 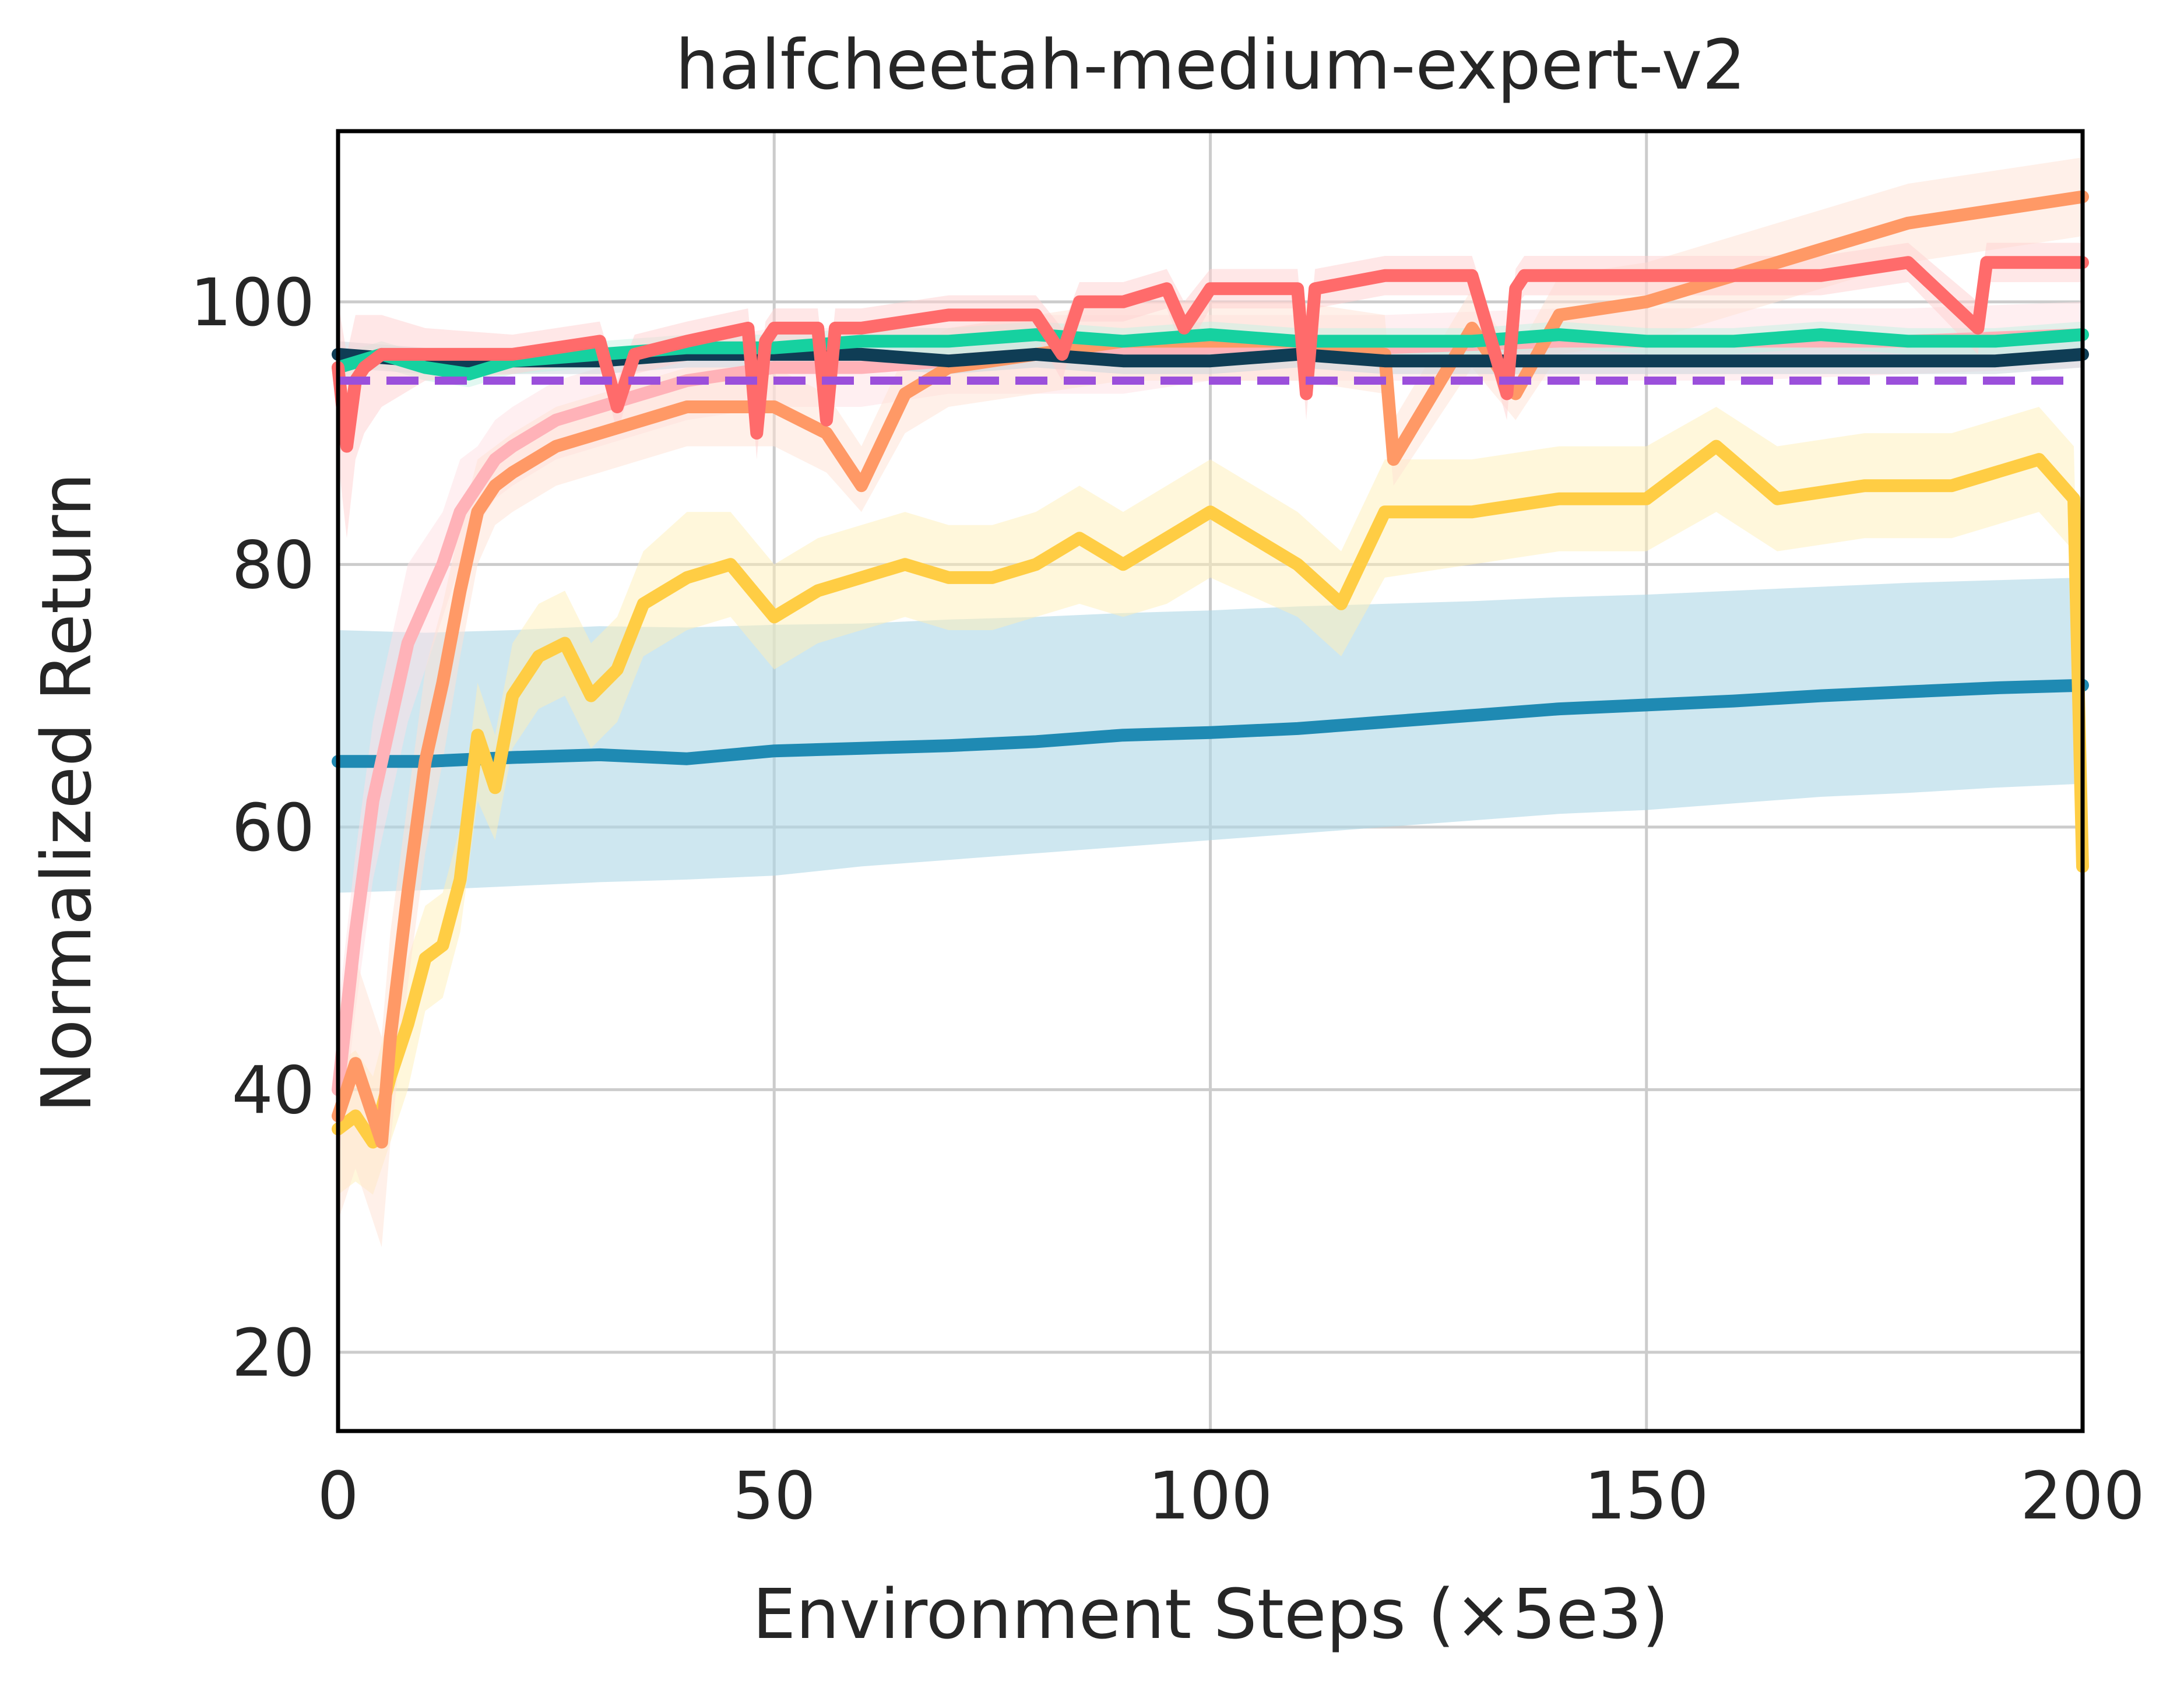 I want to click on x-tick-label: 100, so click(x=1210, y=1496).